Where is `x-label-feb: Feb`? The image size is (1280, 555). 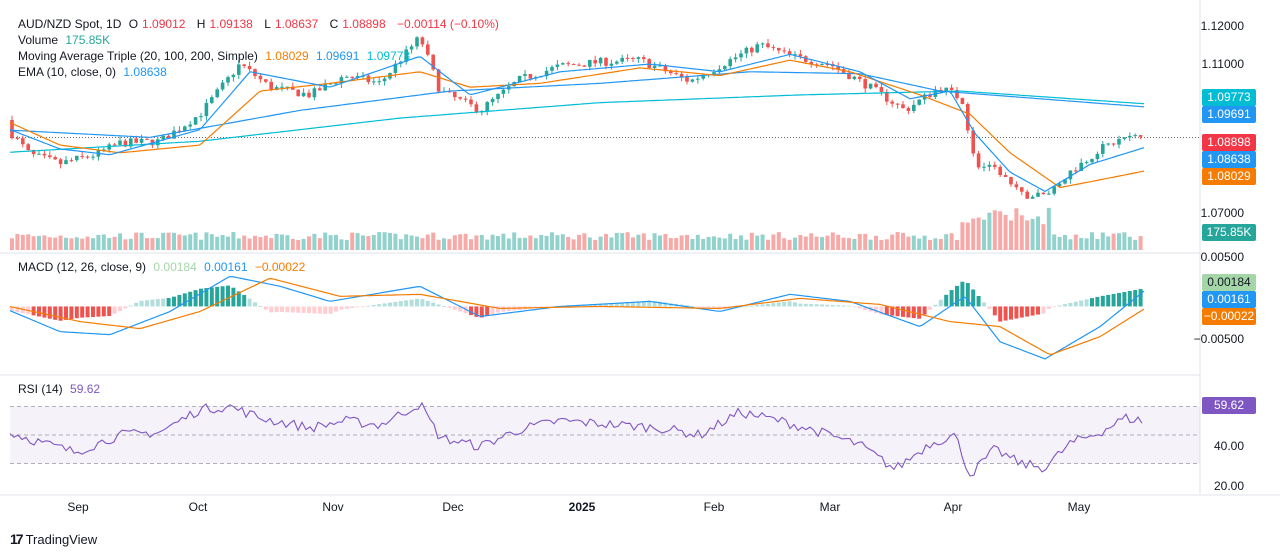 x-label-feb: Feb is located at coordinates (714, 507).